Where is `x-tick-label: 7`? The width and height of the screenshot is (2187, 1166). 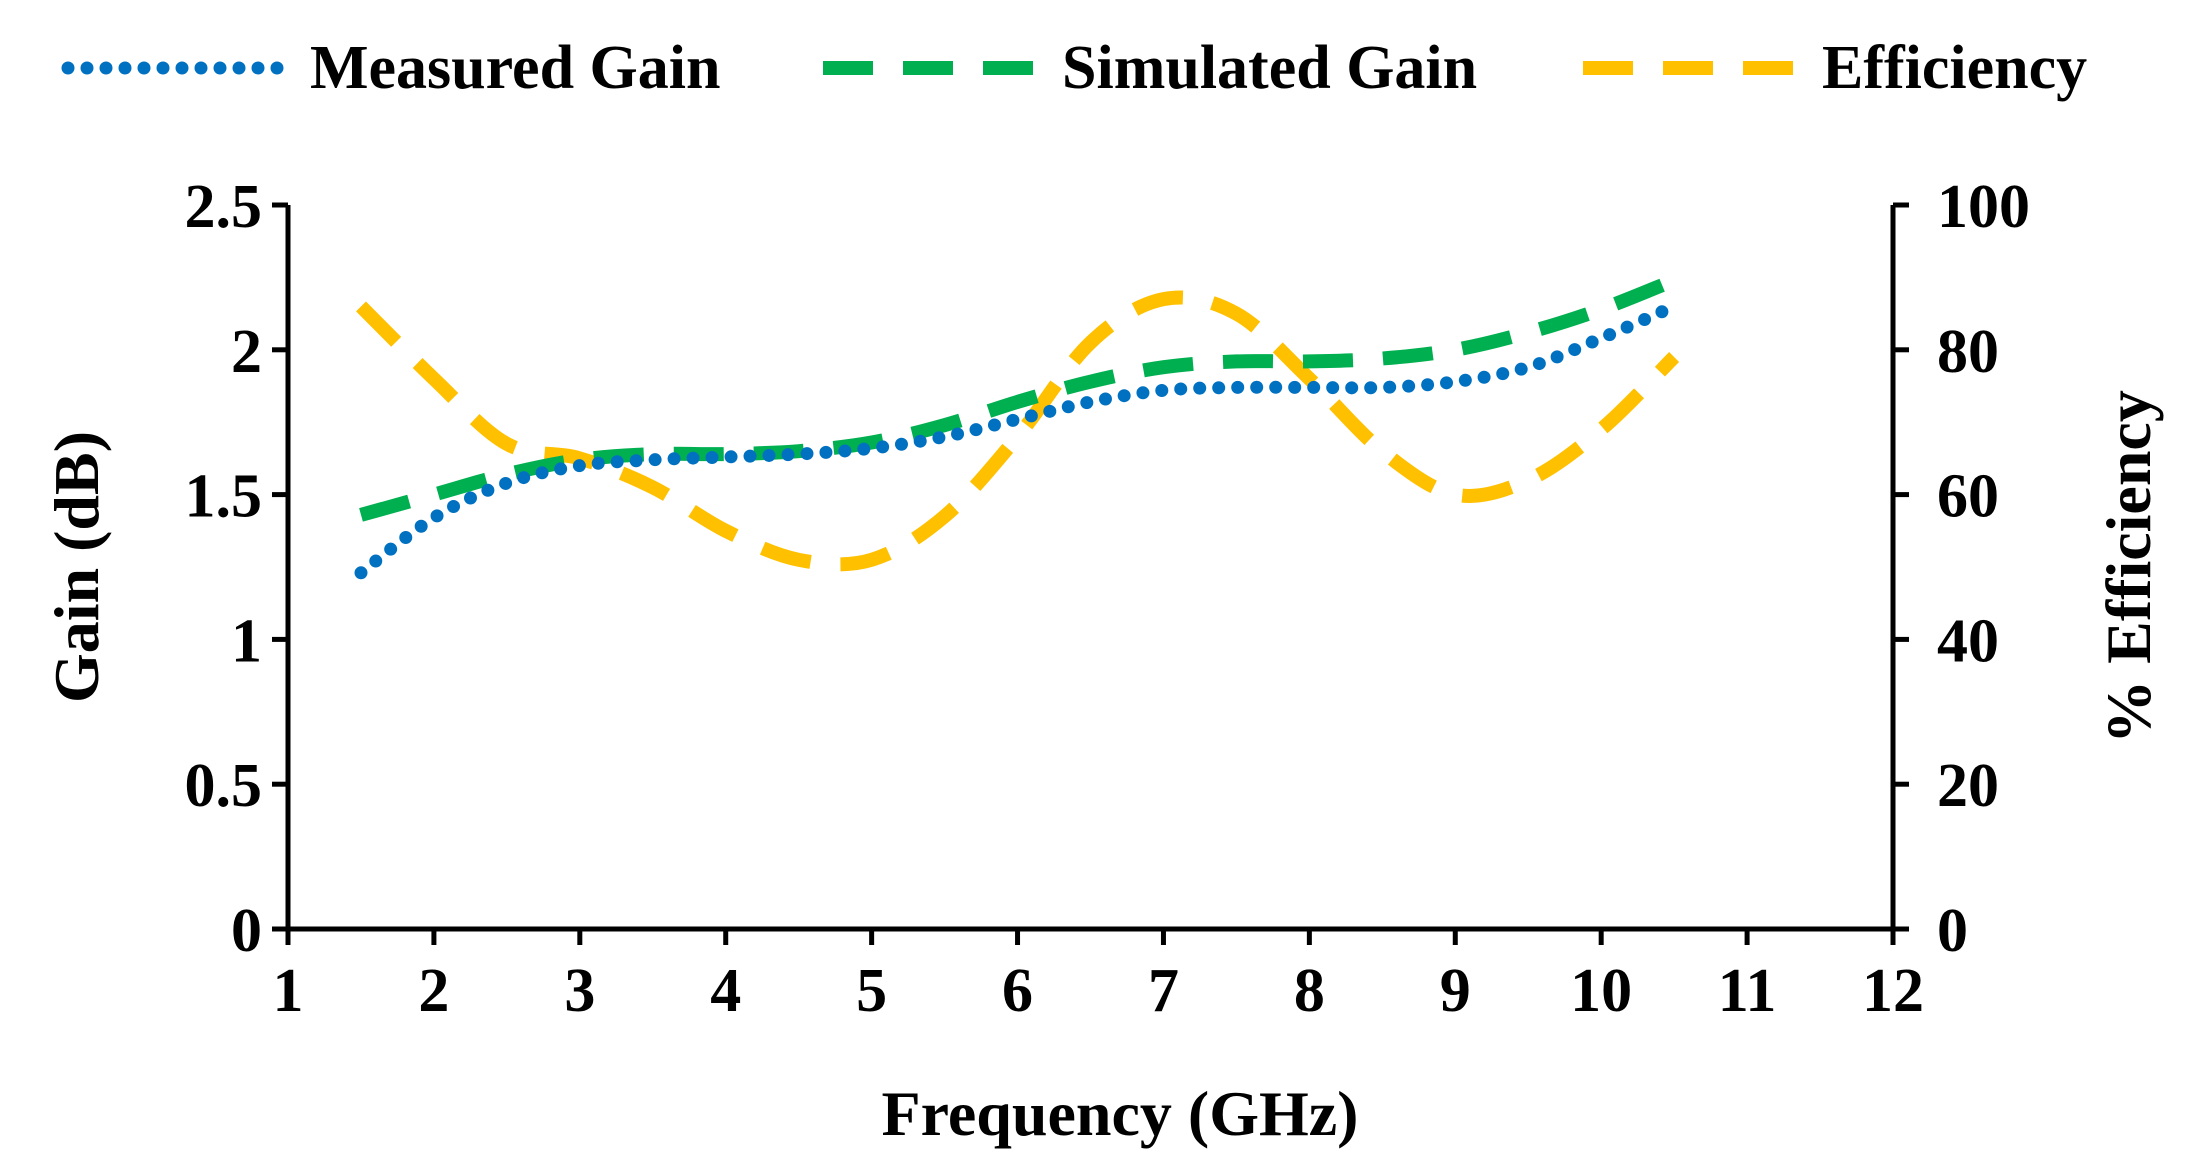
x-tick-label: 7 is located at coordinates (1163, 991).